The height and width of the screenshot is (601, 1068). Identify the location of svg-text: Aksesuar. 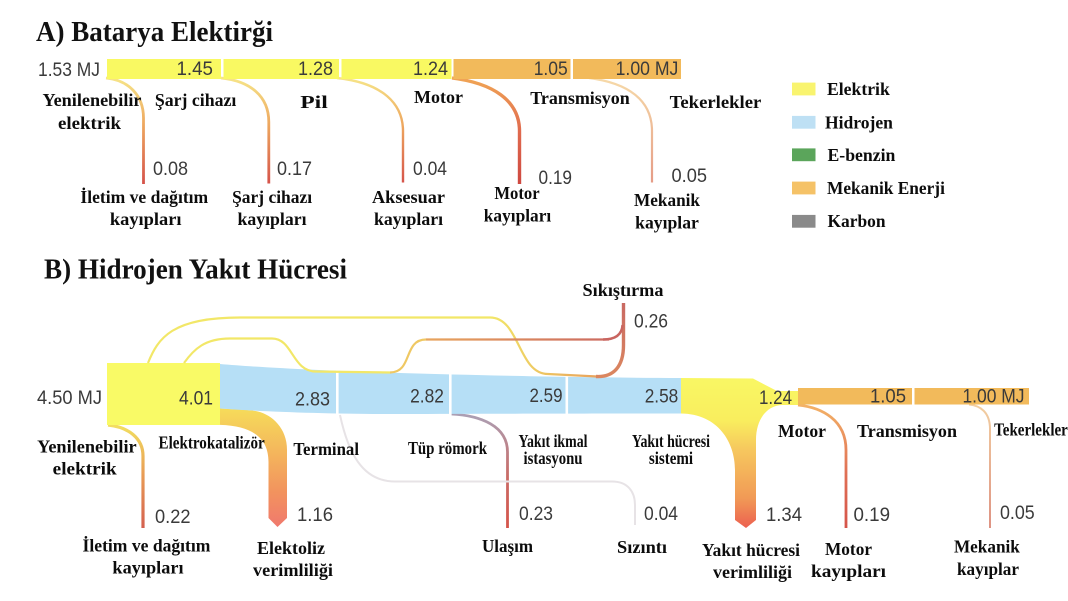
(408, 197).